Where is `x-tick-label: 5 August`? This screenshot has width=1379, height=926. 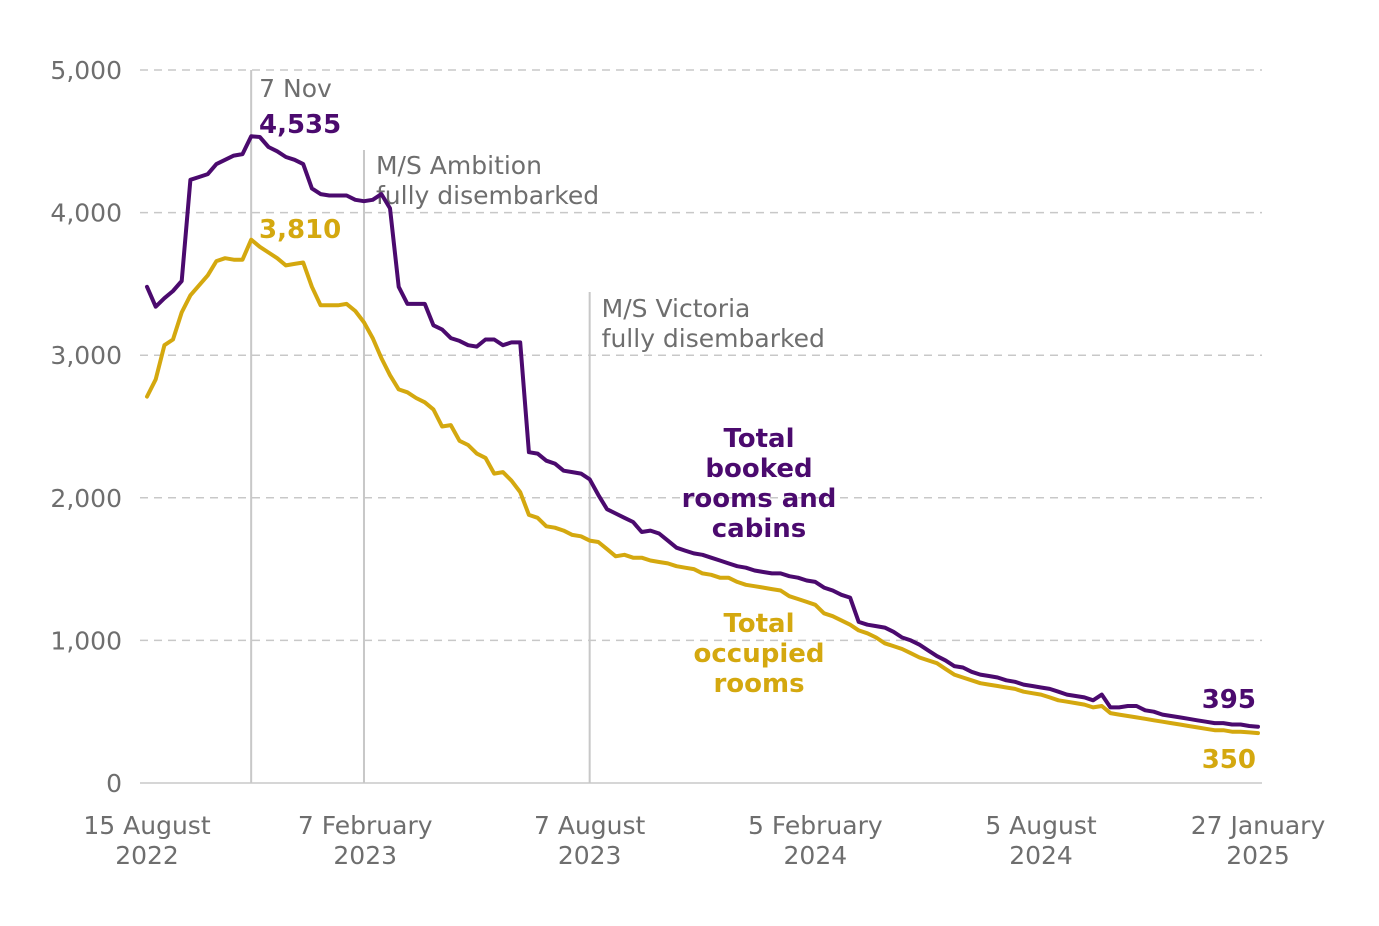 x-tick-label: 5 August is located at coordinates (1041, 825).